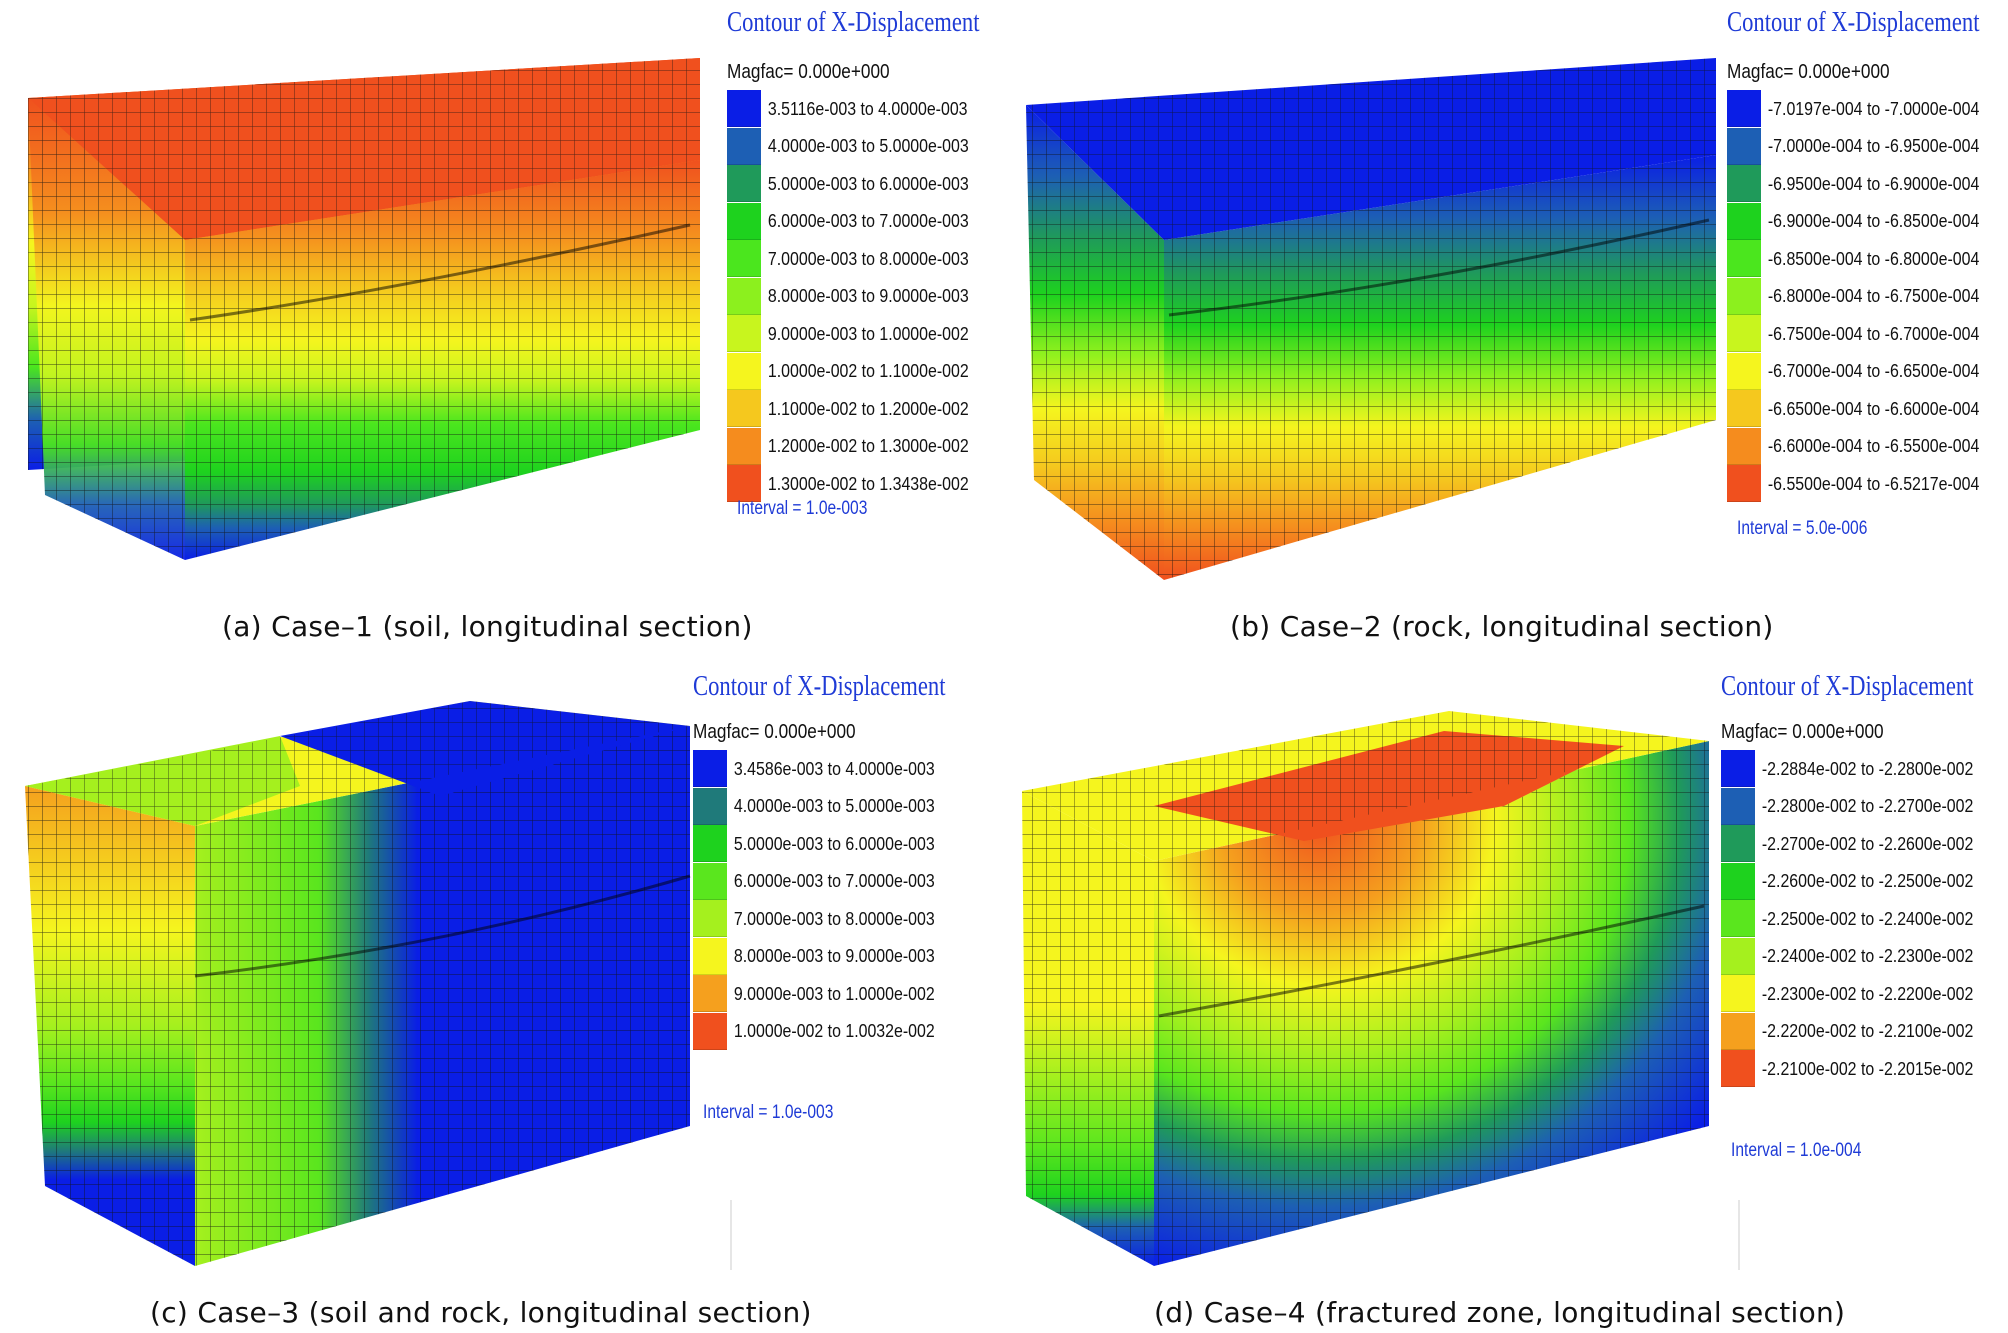 This screenshot has width=2008, height=1333. I want to click on legend-row: -6.9500e-004 to -6.9000e-004, so click(1867, 183).